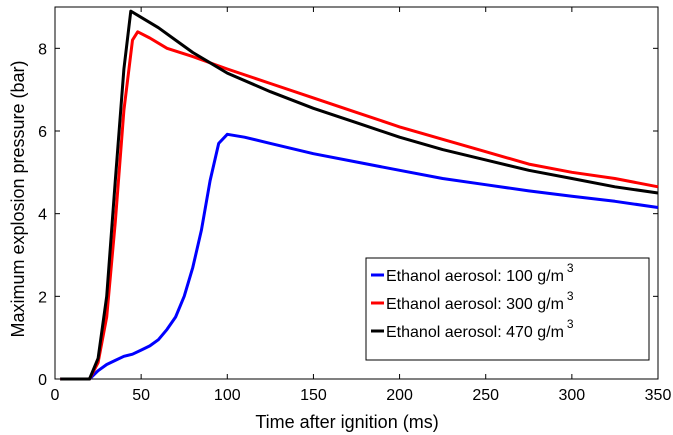  Describe the element at coordinates (570, 324) in the screenshot. I see `legend-label-superscript-3: 3` at that location.